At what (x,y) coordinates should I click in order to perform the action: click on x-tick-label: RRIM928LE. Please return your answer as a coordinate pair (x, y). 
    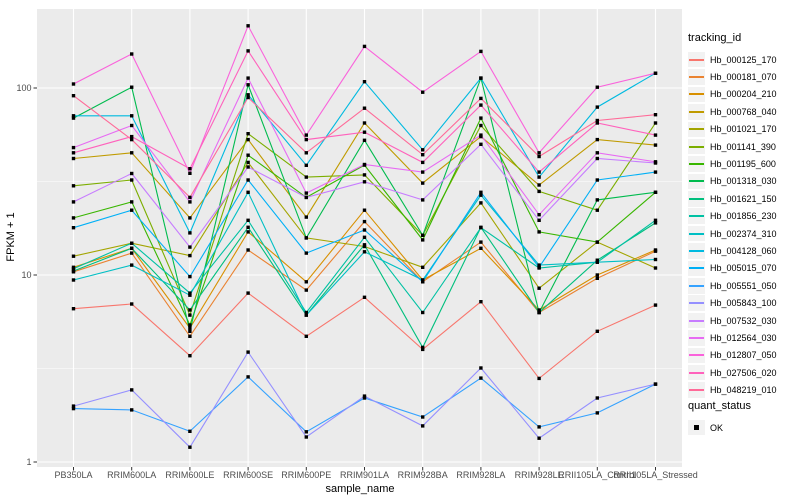
    Looking at the image, I should click on (539, 475).